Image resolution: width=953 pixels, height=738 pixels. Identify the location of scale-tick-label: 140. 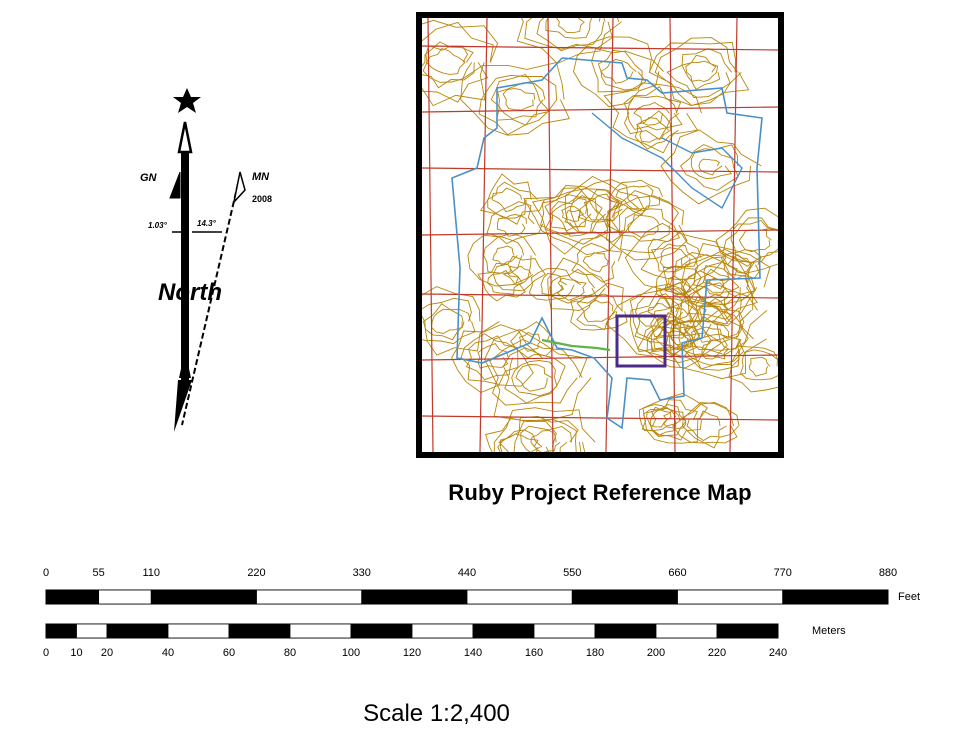
(473, 653).